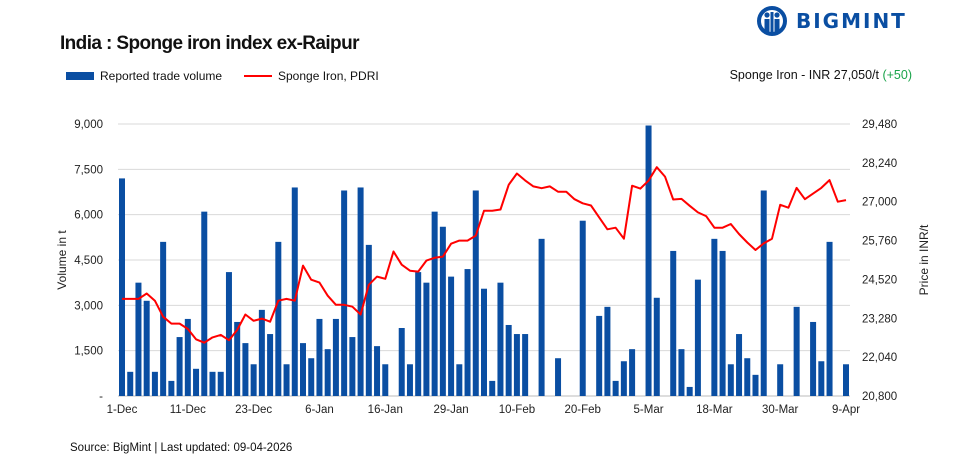 Image resolution: width=960 pixels, height=468 pixels. I want to click on x-tick-label: 20-Feb, so click(583, 410).